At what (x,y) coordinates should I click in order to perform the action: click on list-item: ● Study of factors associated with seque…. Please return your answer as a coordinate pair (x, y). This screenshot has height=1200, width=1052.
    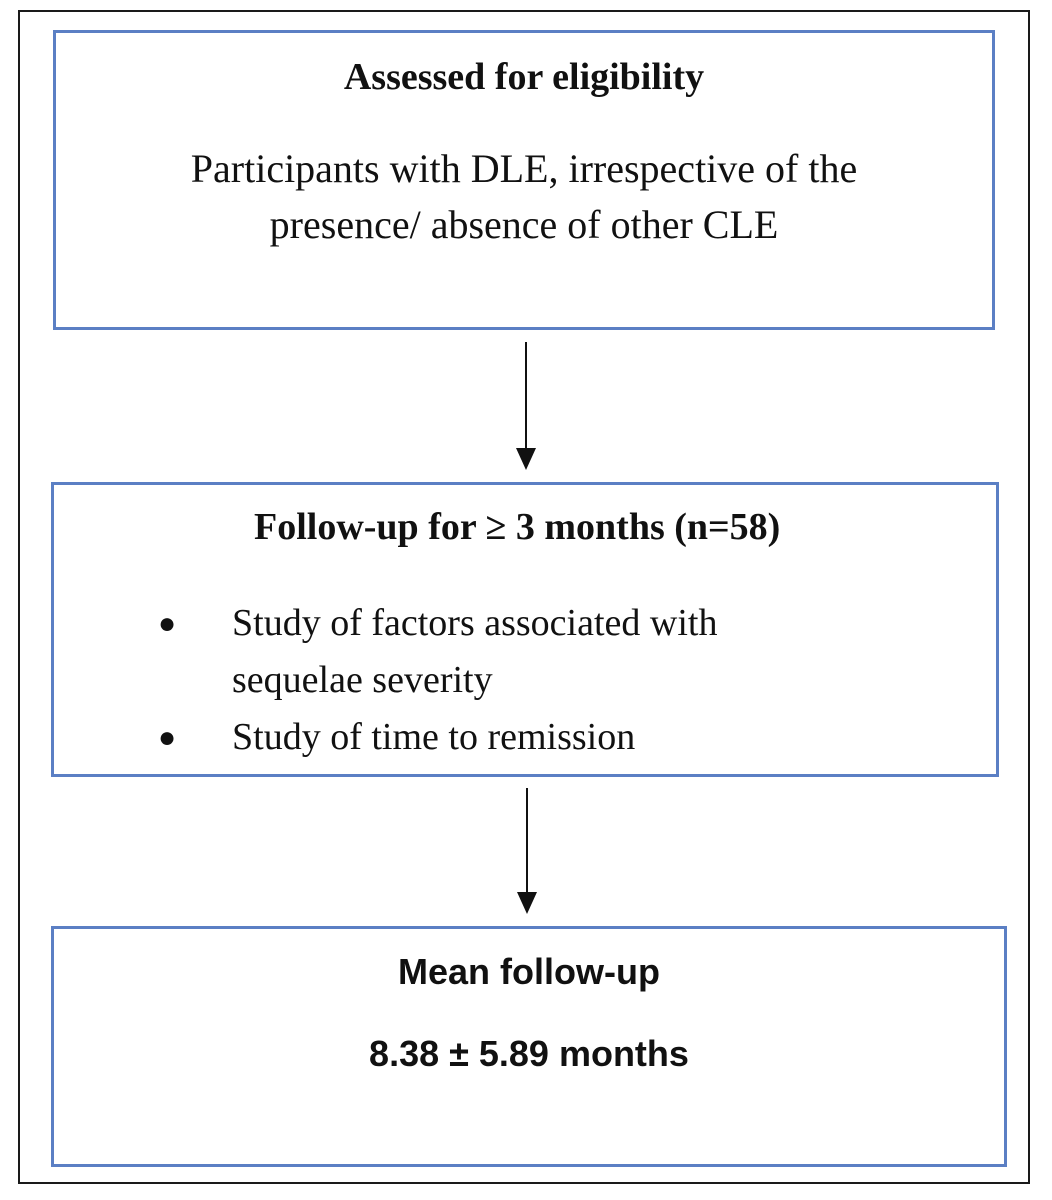
    Looking at the image, I should click on (453, 652).